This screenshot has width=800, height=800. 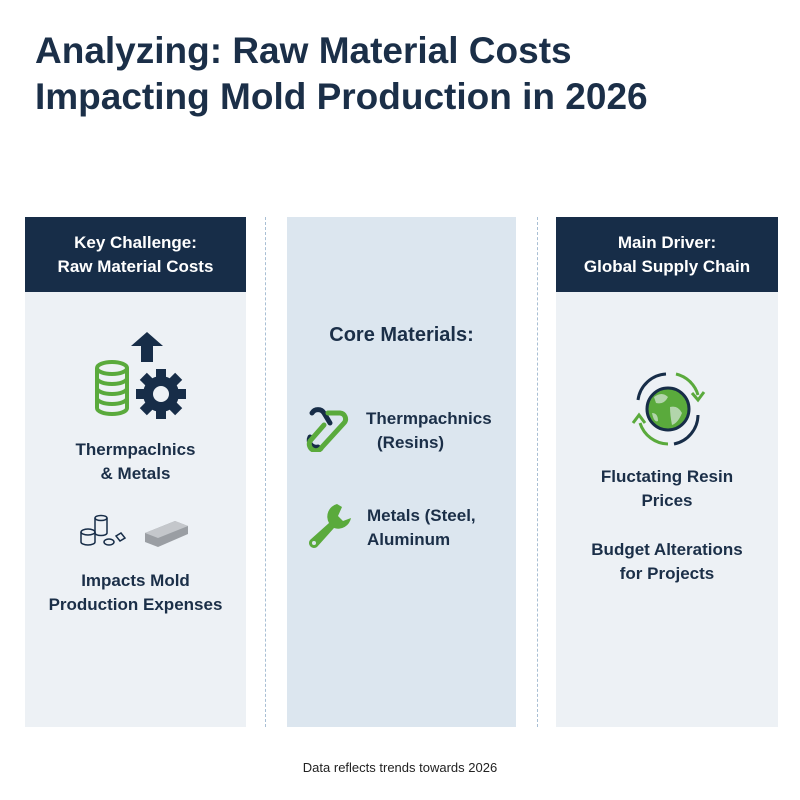 I want to click on core-material-item: Thermpachnics (Resins), so click(x=429, y=430).